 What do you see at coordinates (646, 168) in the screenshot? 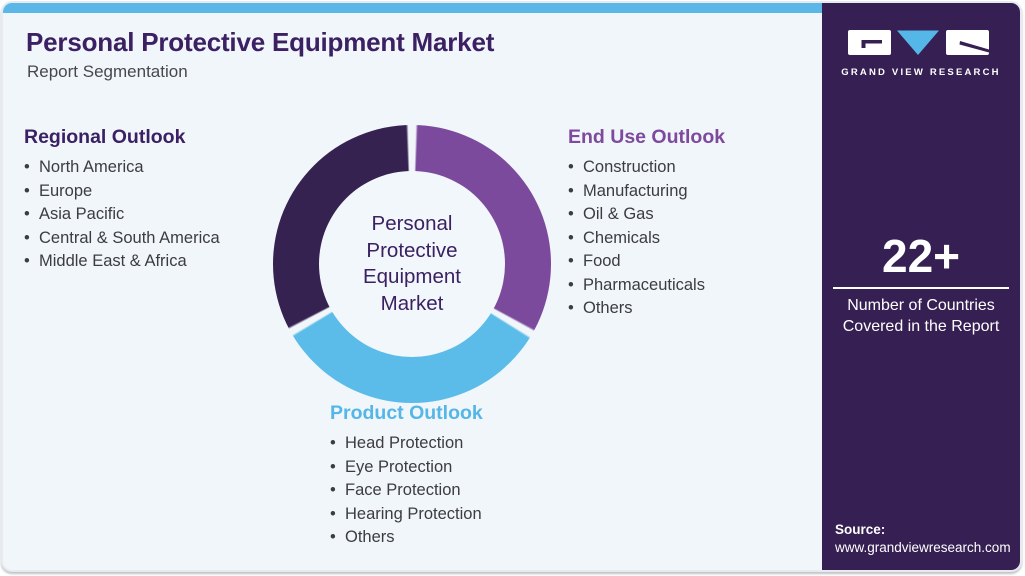
I see `list-item: Construction` at bounding box center [646, 168].